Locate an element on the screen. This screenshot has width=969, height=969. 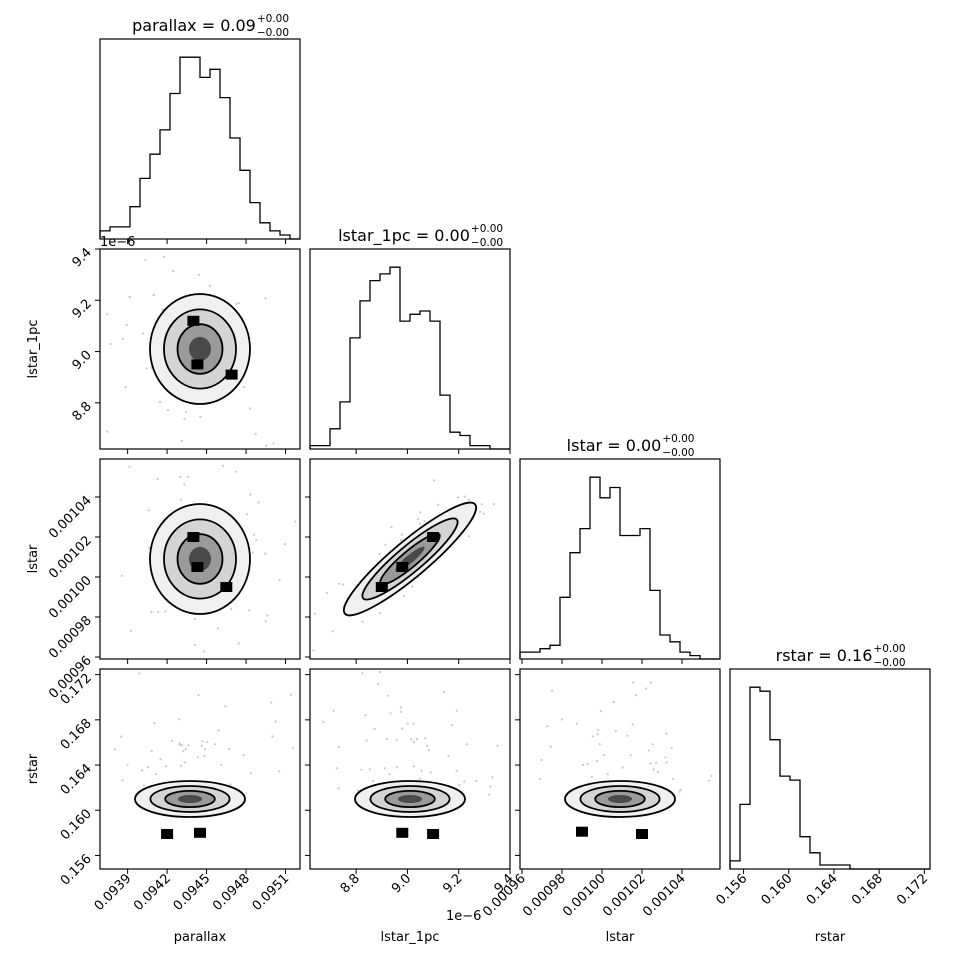
y-tick-label: 0.168 is located at coordinates (76, 734).